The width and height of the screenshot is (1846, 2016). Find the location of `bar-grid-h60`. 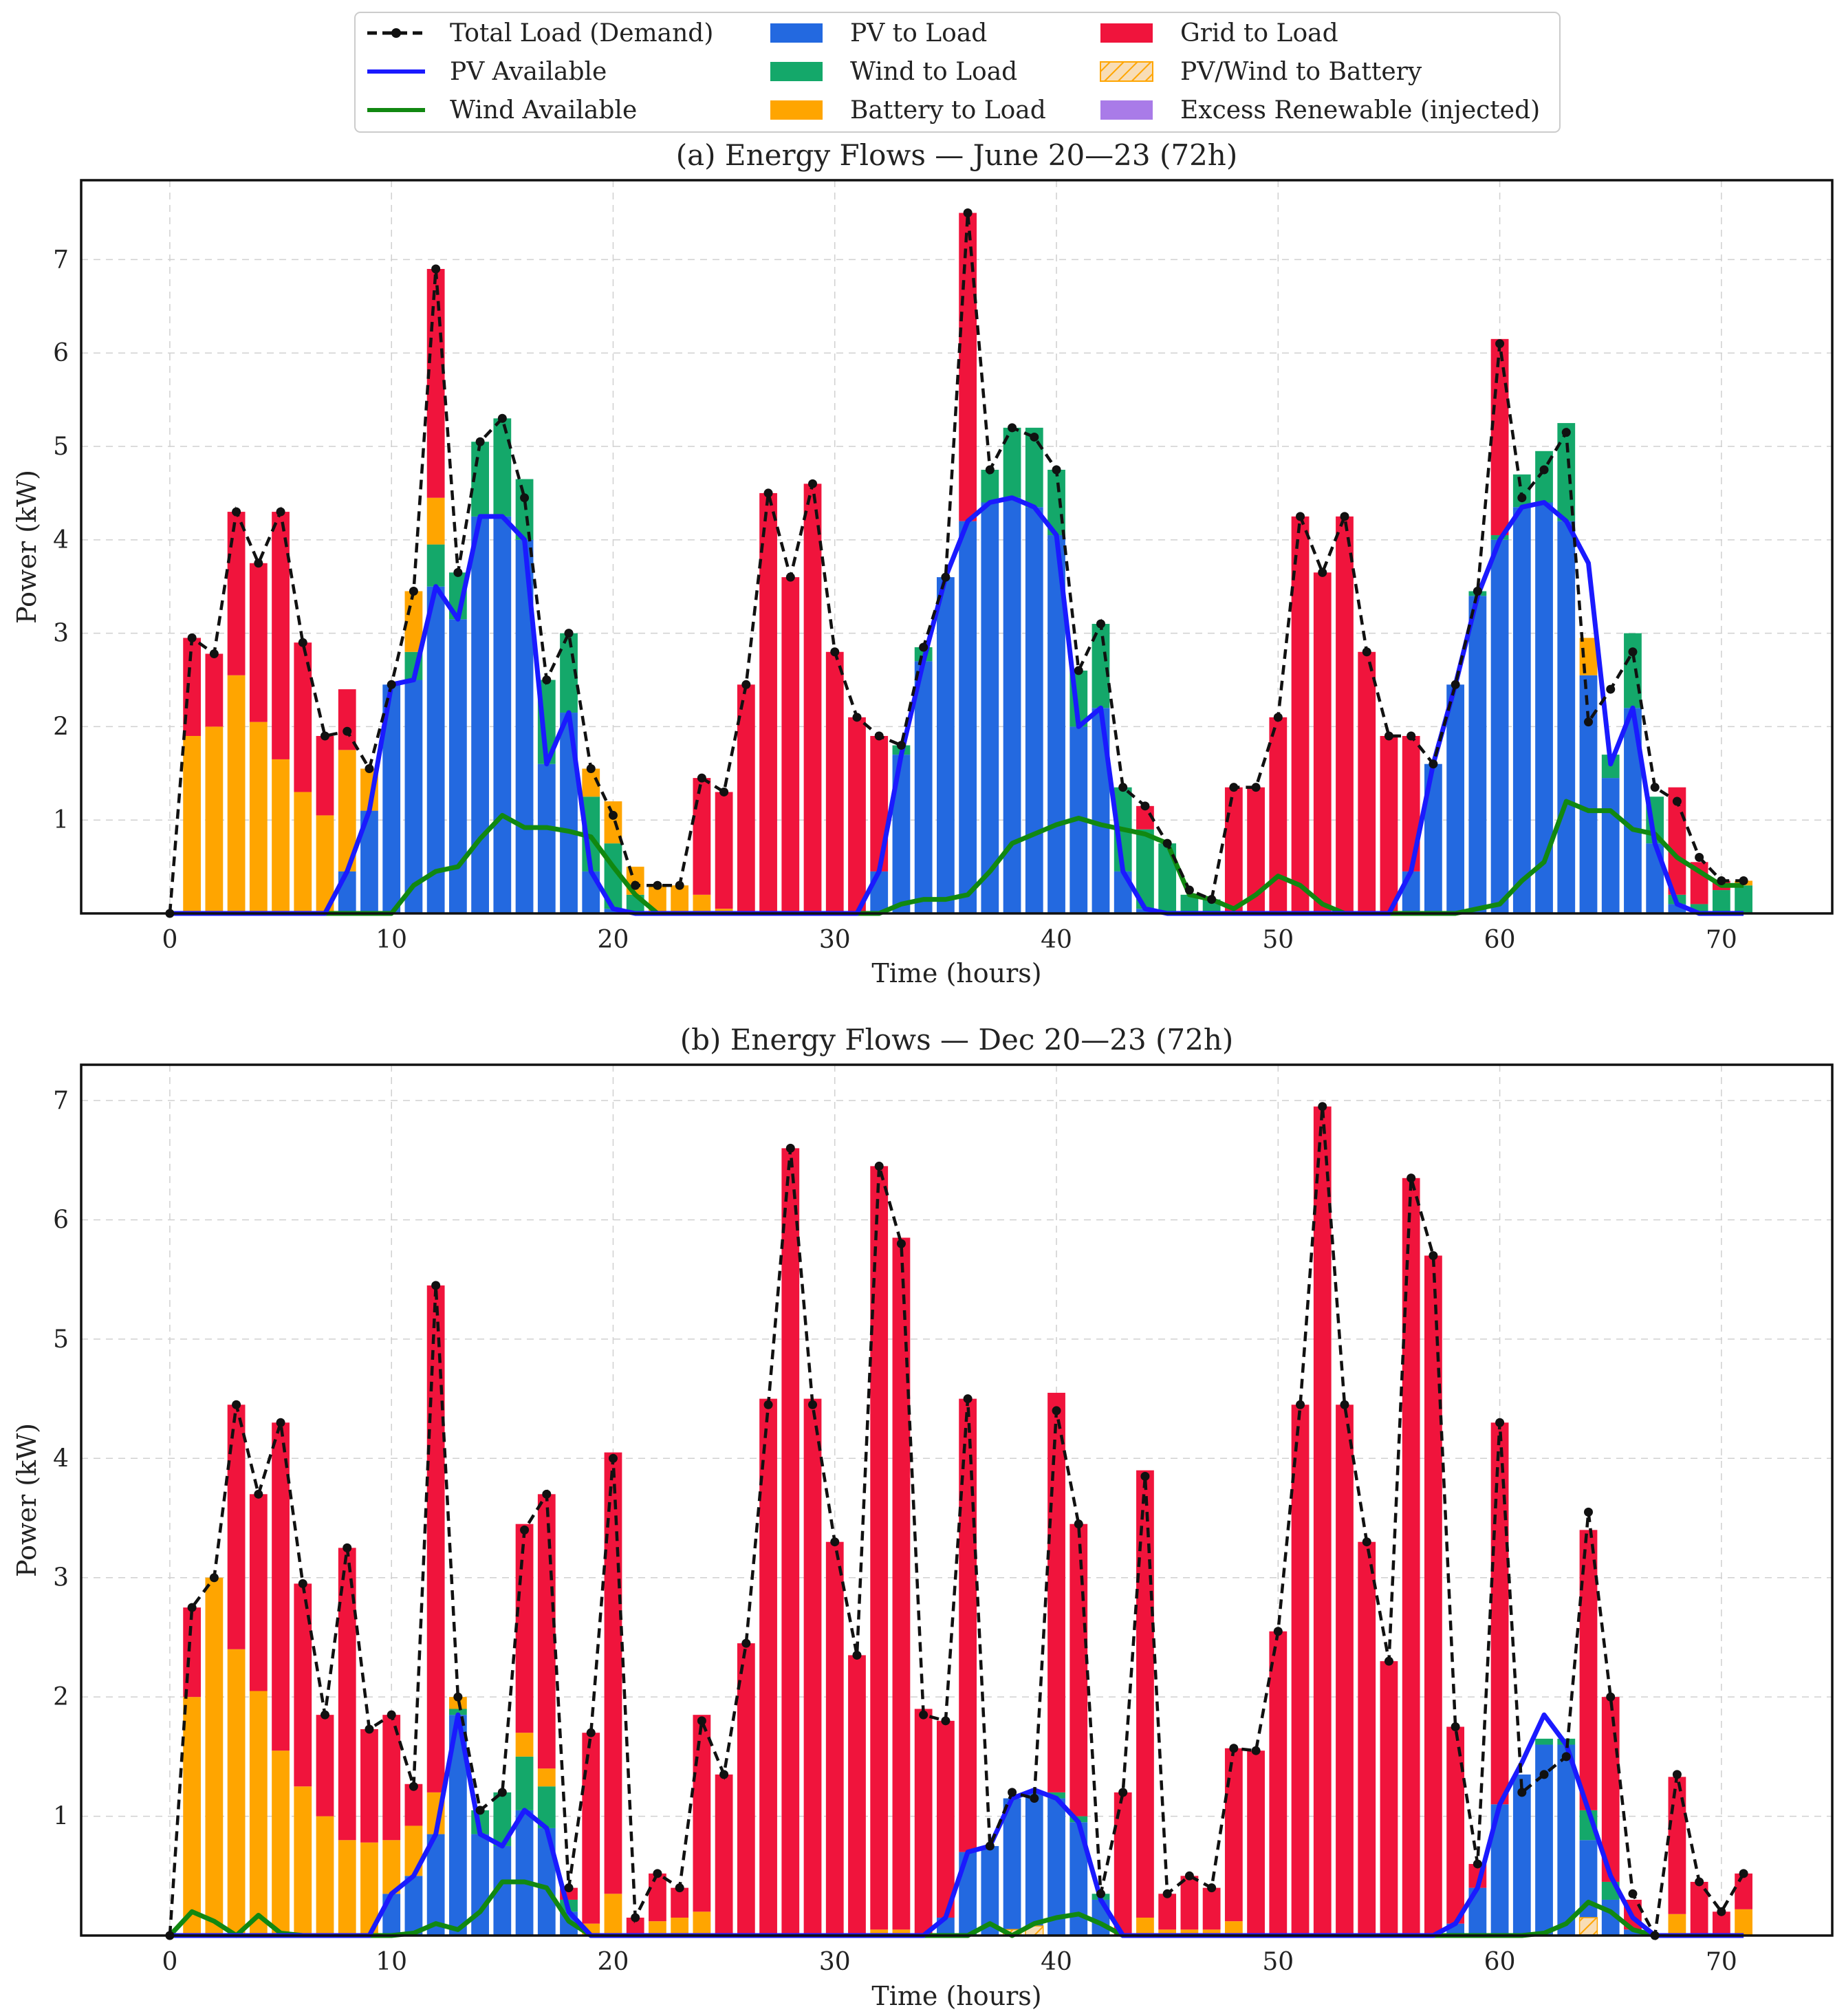

bar-grid-h60 is located at coordinates (1499, 1614).